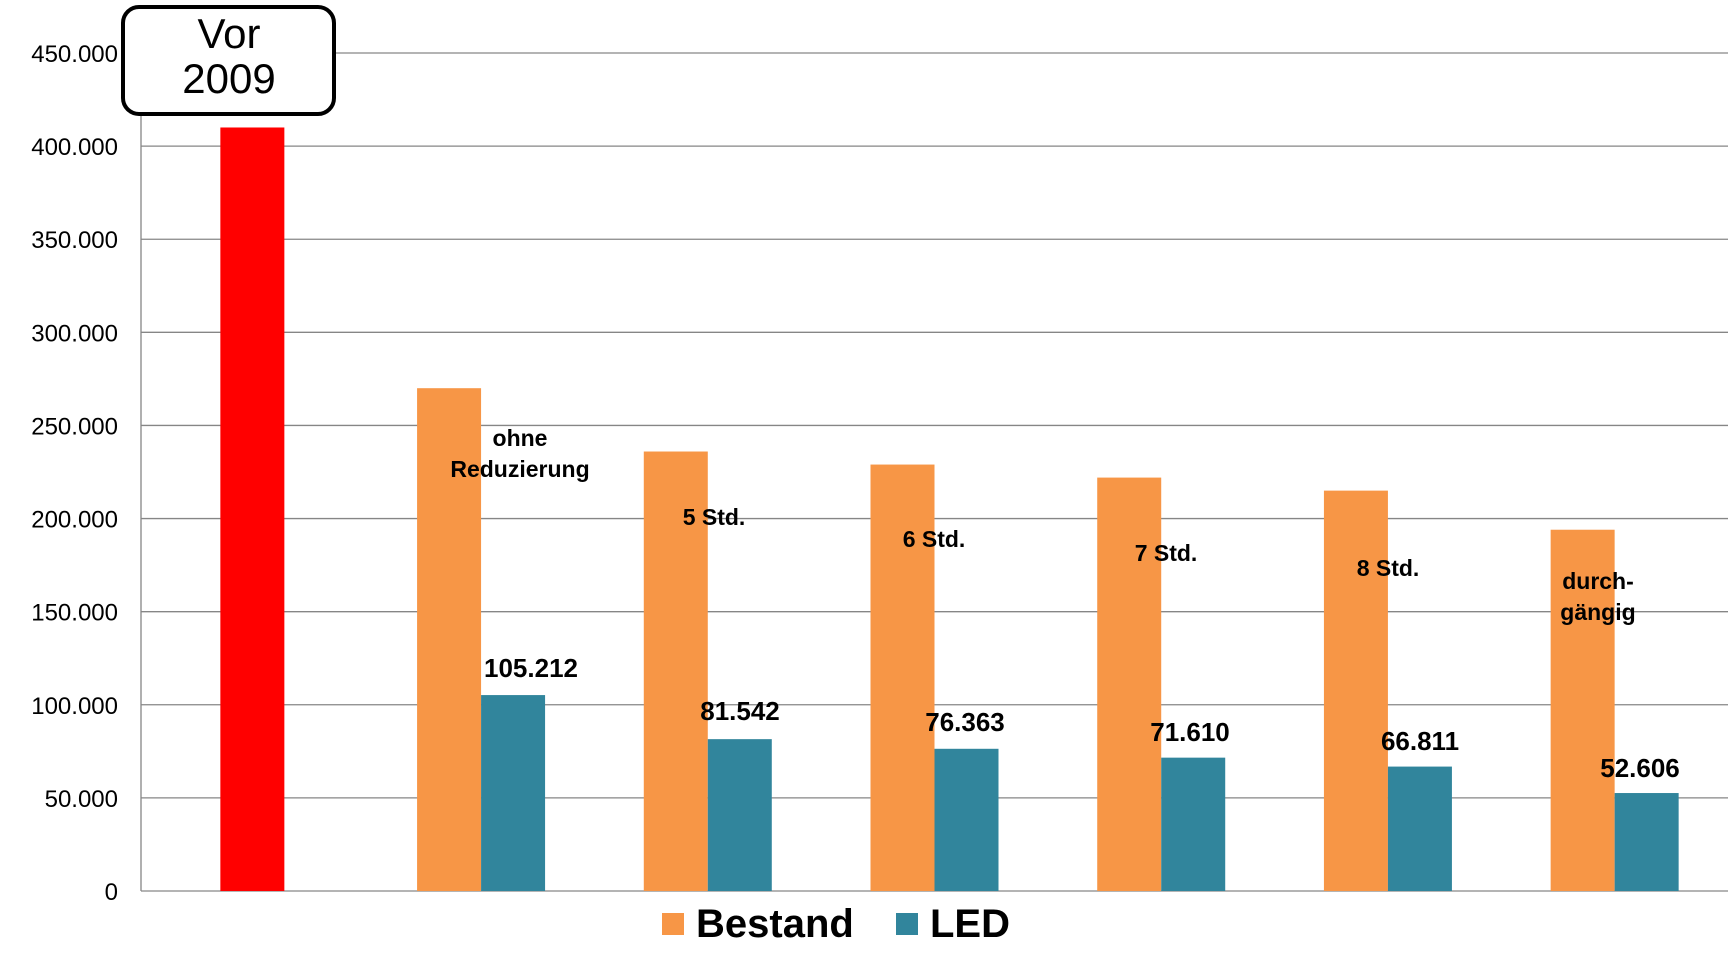 Image resolution: width=1730 pixels, height=956 pixels. Describe the element at coordinates (673, 924) in the screenshot. I see `legend-swatch-bestand` at that location.